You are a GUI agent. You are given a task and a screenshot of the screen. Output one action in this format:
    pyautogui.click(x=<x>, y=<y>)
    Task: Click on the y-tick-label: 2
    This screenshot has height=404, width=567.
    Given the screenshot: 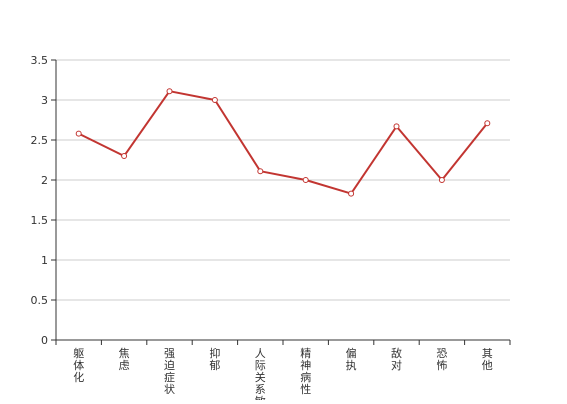 What is the action you would take?
    pyautogui.click(x=44, y=180)
    